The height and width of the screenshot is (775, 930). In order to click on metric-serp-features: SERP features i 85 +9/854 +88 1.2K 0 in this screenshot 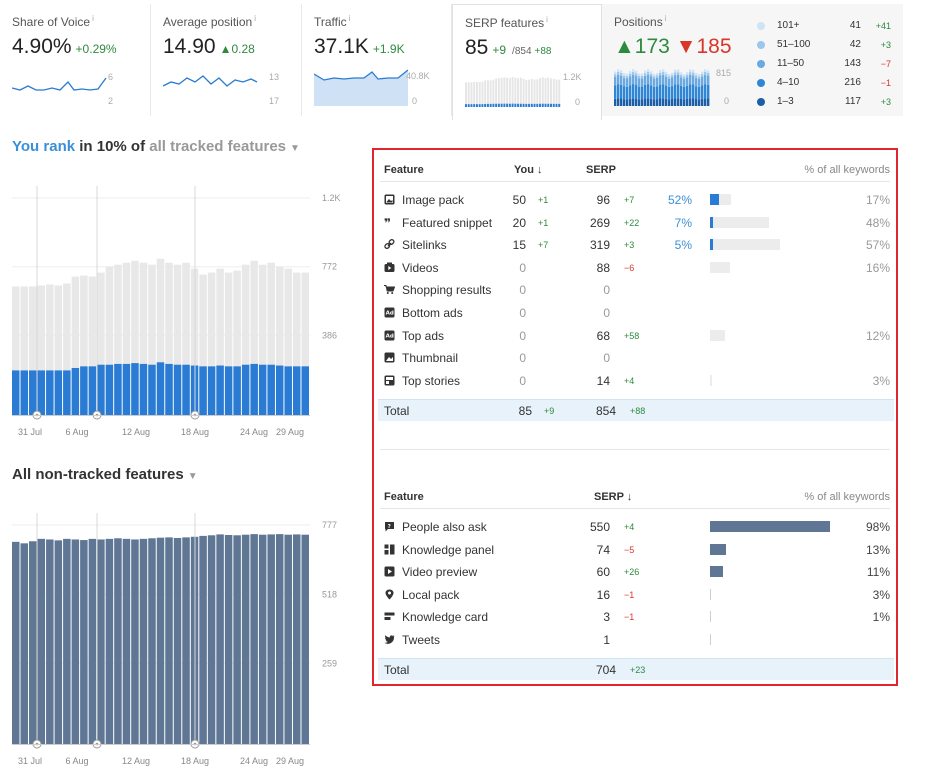, I will do `click(527, 62)`.